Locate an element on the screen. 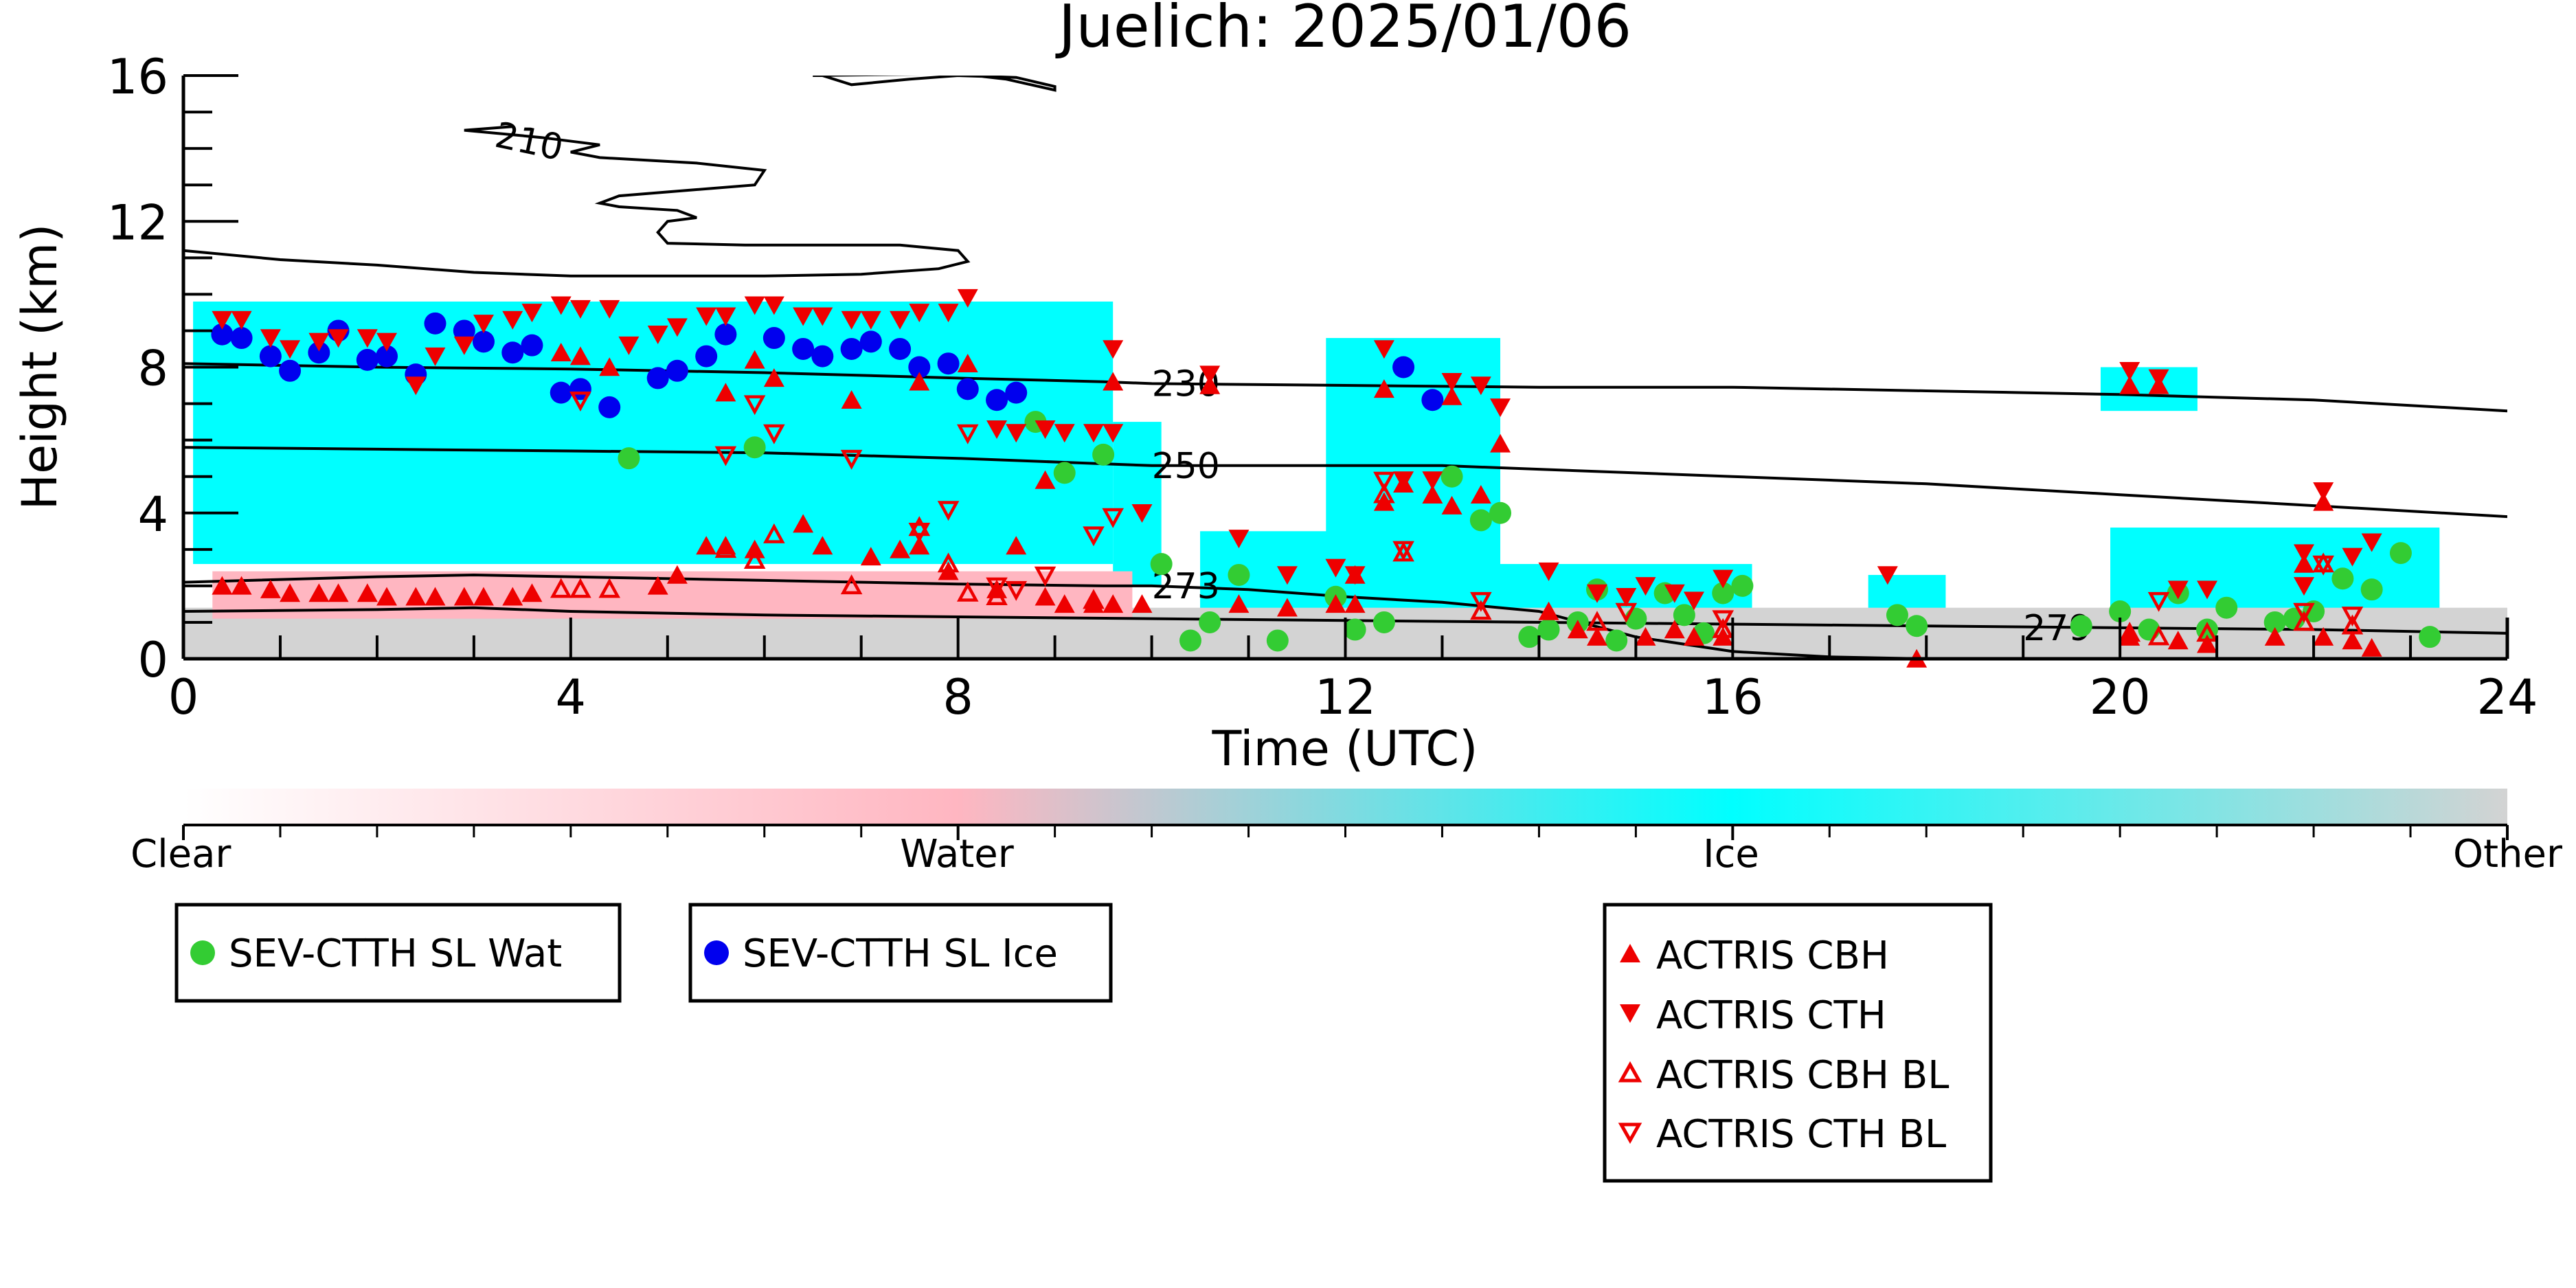  legend-label: SEV-CTTH SL Ice is located at coordinates (900, 953).